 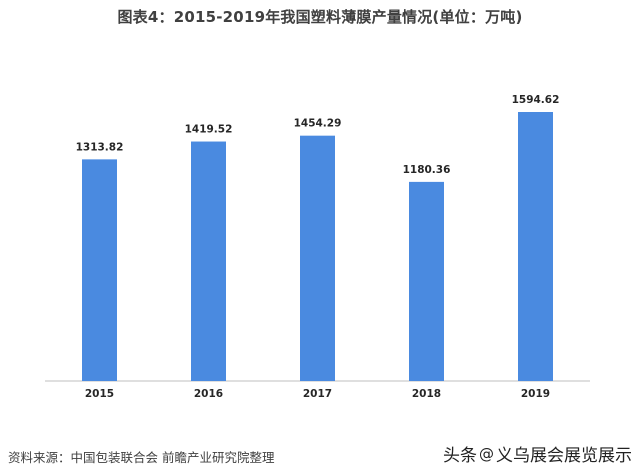 I want to click on bar-2015, so click(x=99, y=270).